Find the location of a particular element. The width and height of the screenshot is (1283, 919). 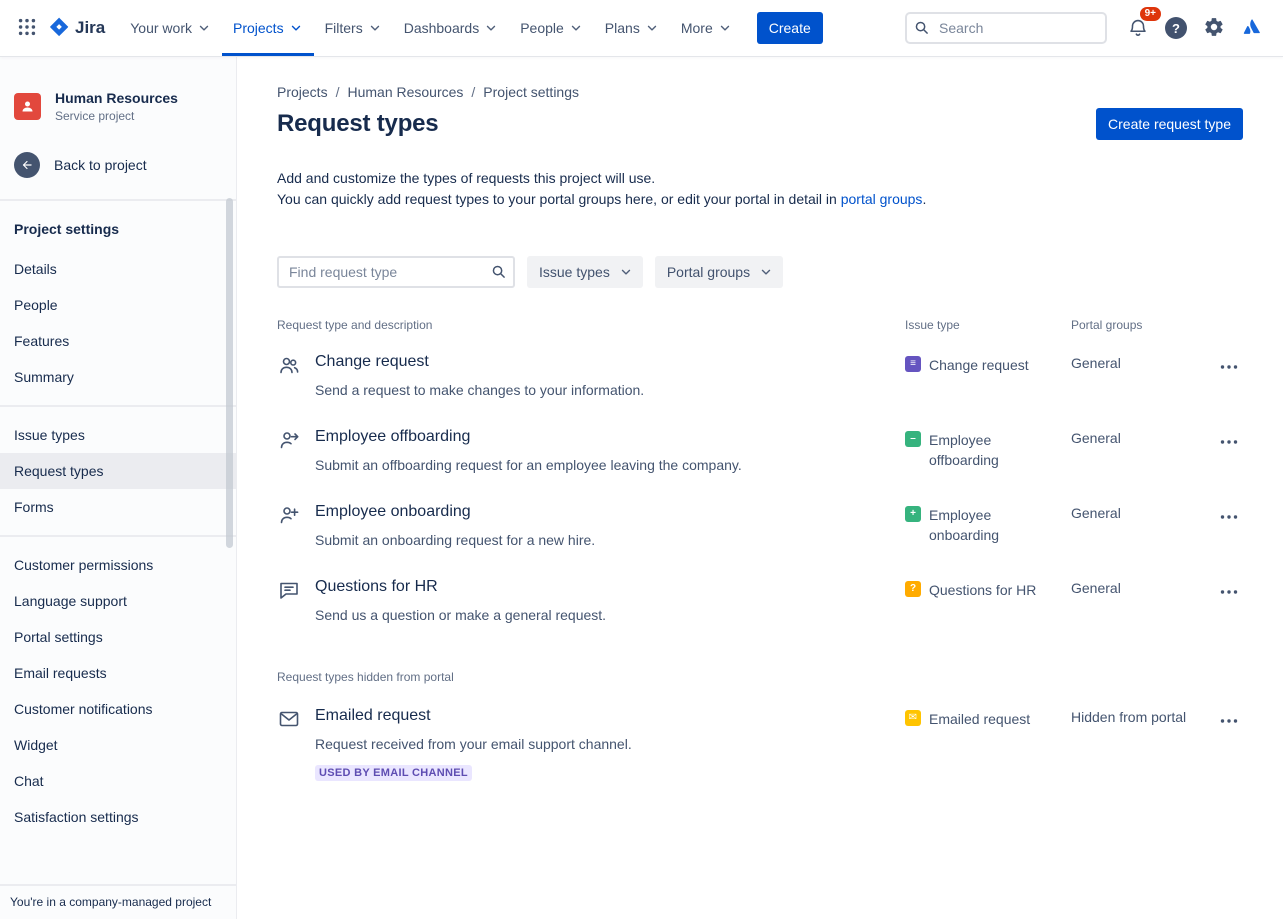

global-search-input is located at coordinates (1006, 28).